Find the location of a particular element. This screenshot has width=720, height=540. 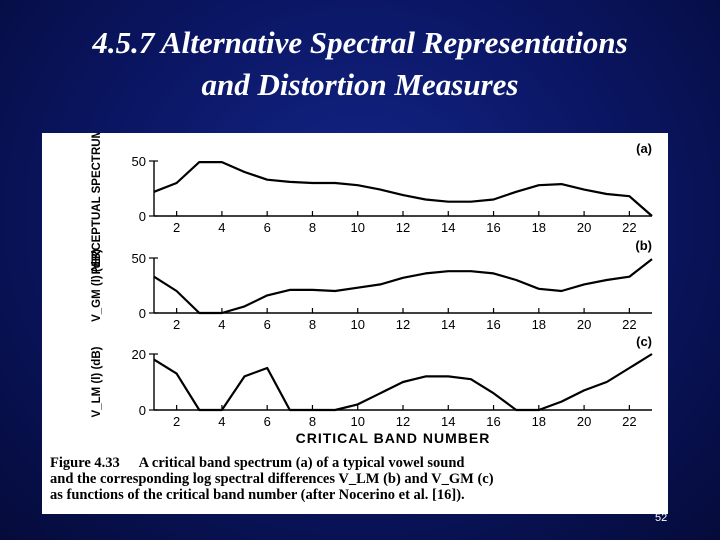

panel-label: (c) is located at coordinates (644, 341).